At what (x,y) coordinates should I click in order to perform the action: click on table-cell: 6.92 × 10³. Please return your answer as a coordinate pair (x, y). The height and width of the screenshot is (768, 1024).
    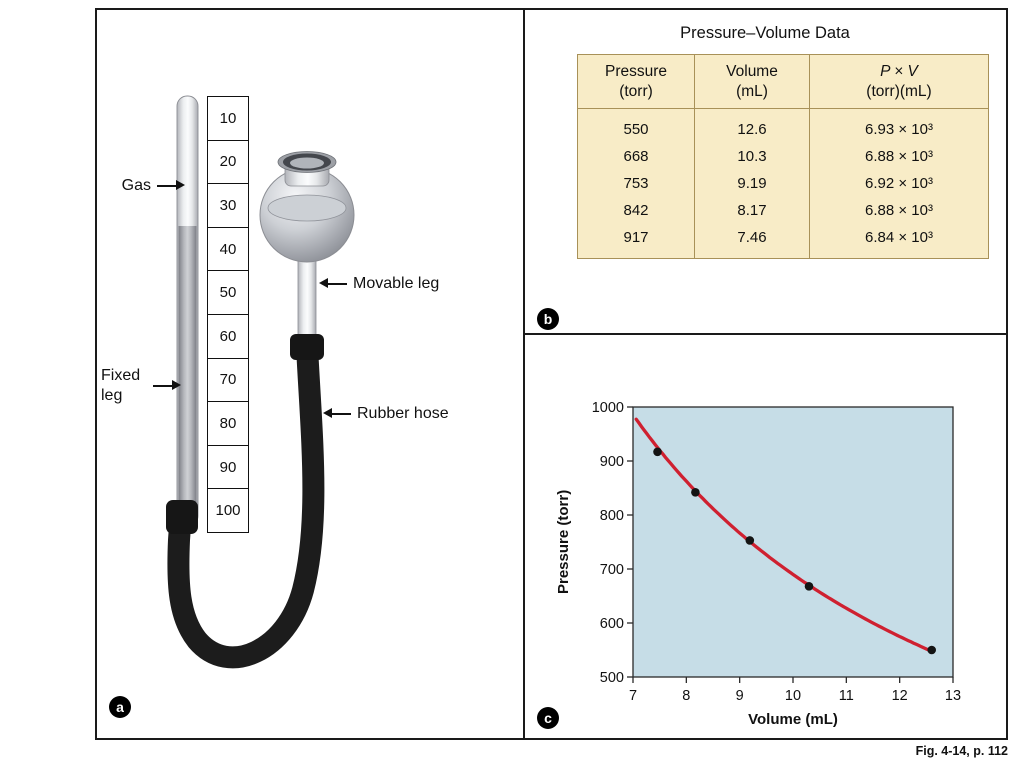
    Looking at the image, I should click on (899, 184).